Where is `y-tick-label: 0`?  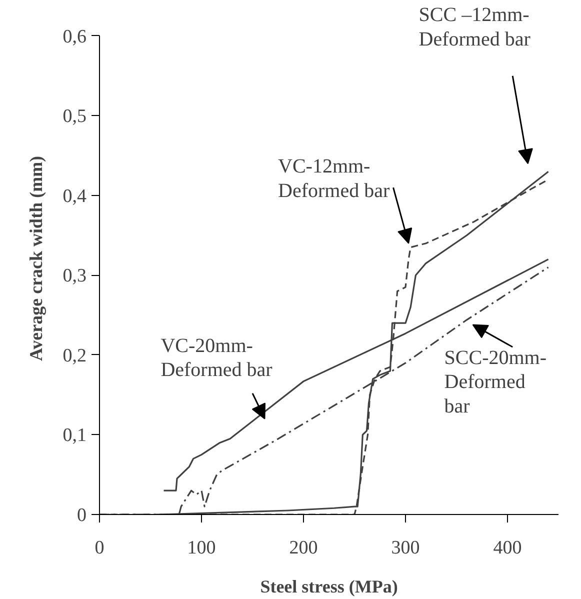 y-tick-label: 0 is located at coordinates (81, 515).